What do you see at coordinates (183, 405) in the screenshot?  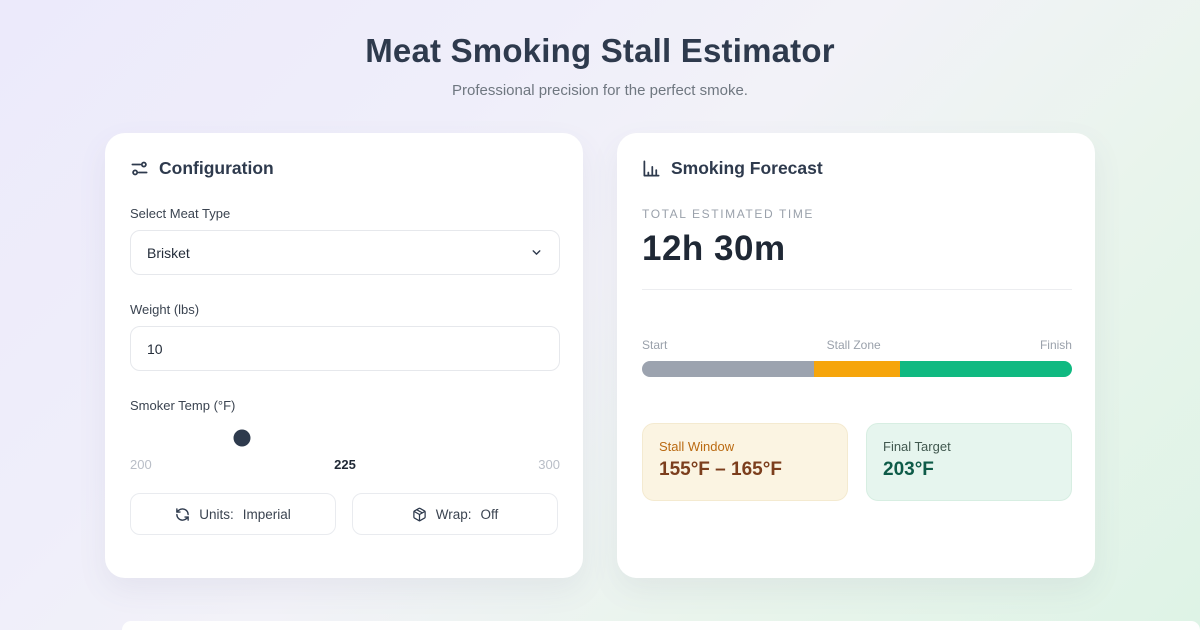 I see `smoker-temp-label: Smoker Temp (°F)` at bounding box center [183, 405].